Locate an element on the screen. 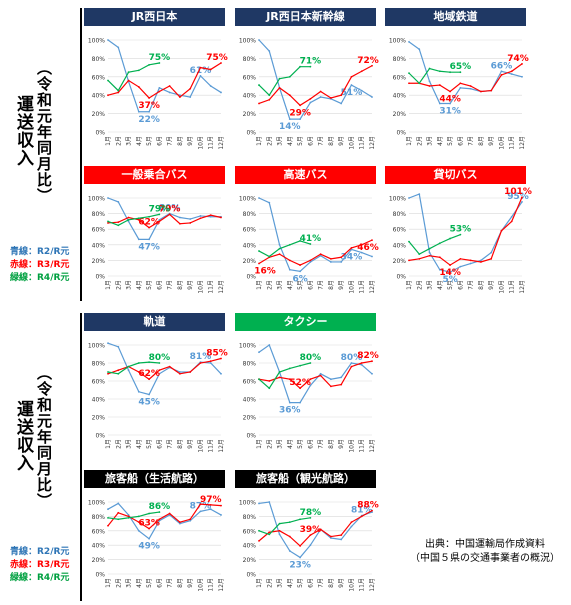 This screenshot has height=605, width=571. legend-red: 赤線：R3/R元 is located at coordinates (40, 565).